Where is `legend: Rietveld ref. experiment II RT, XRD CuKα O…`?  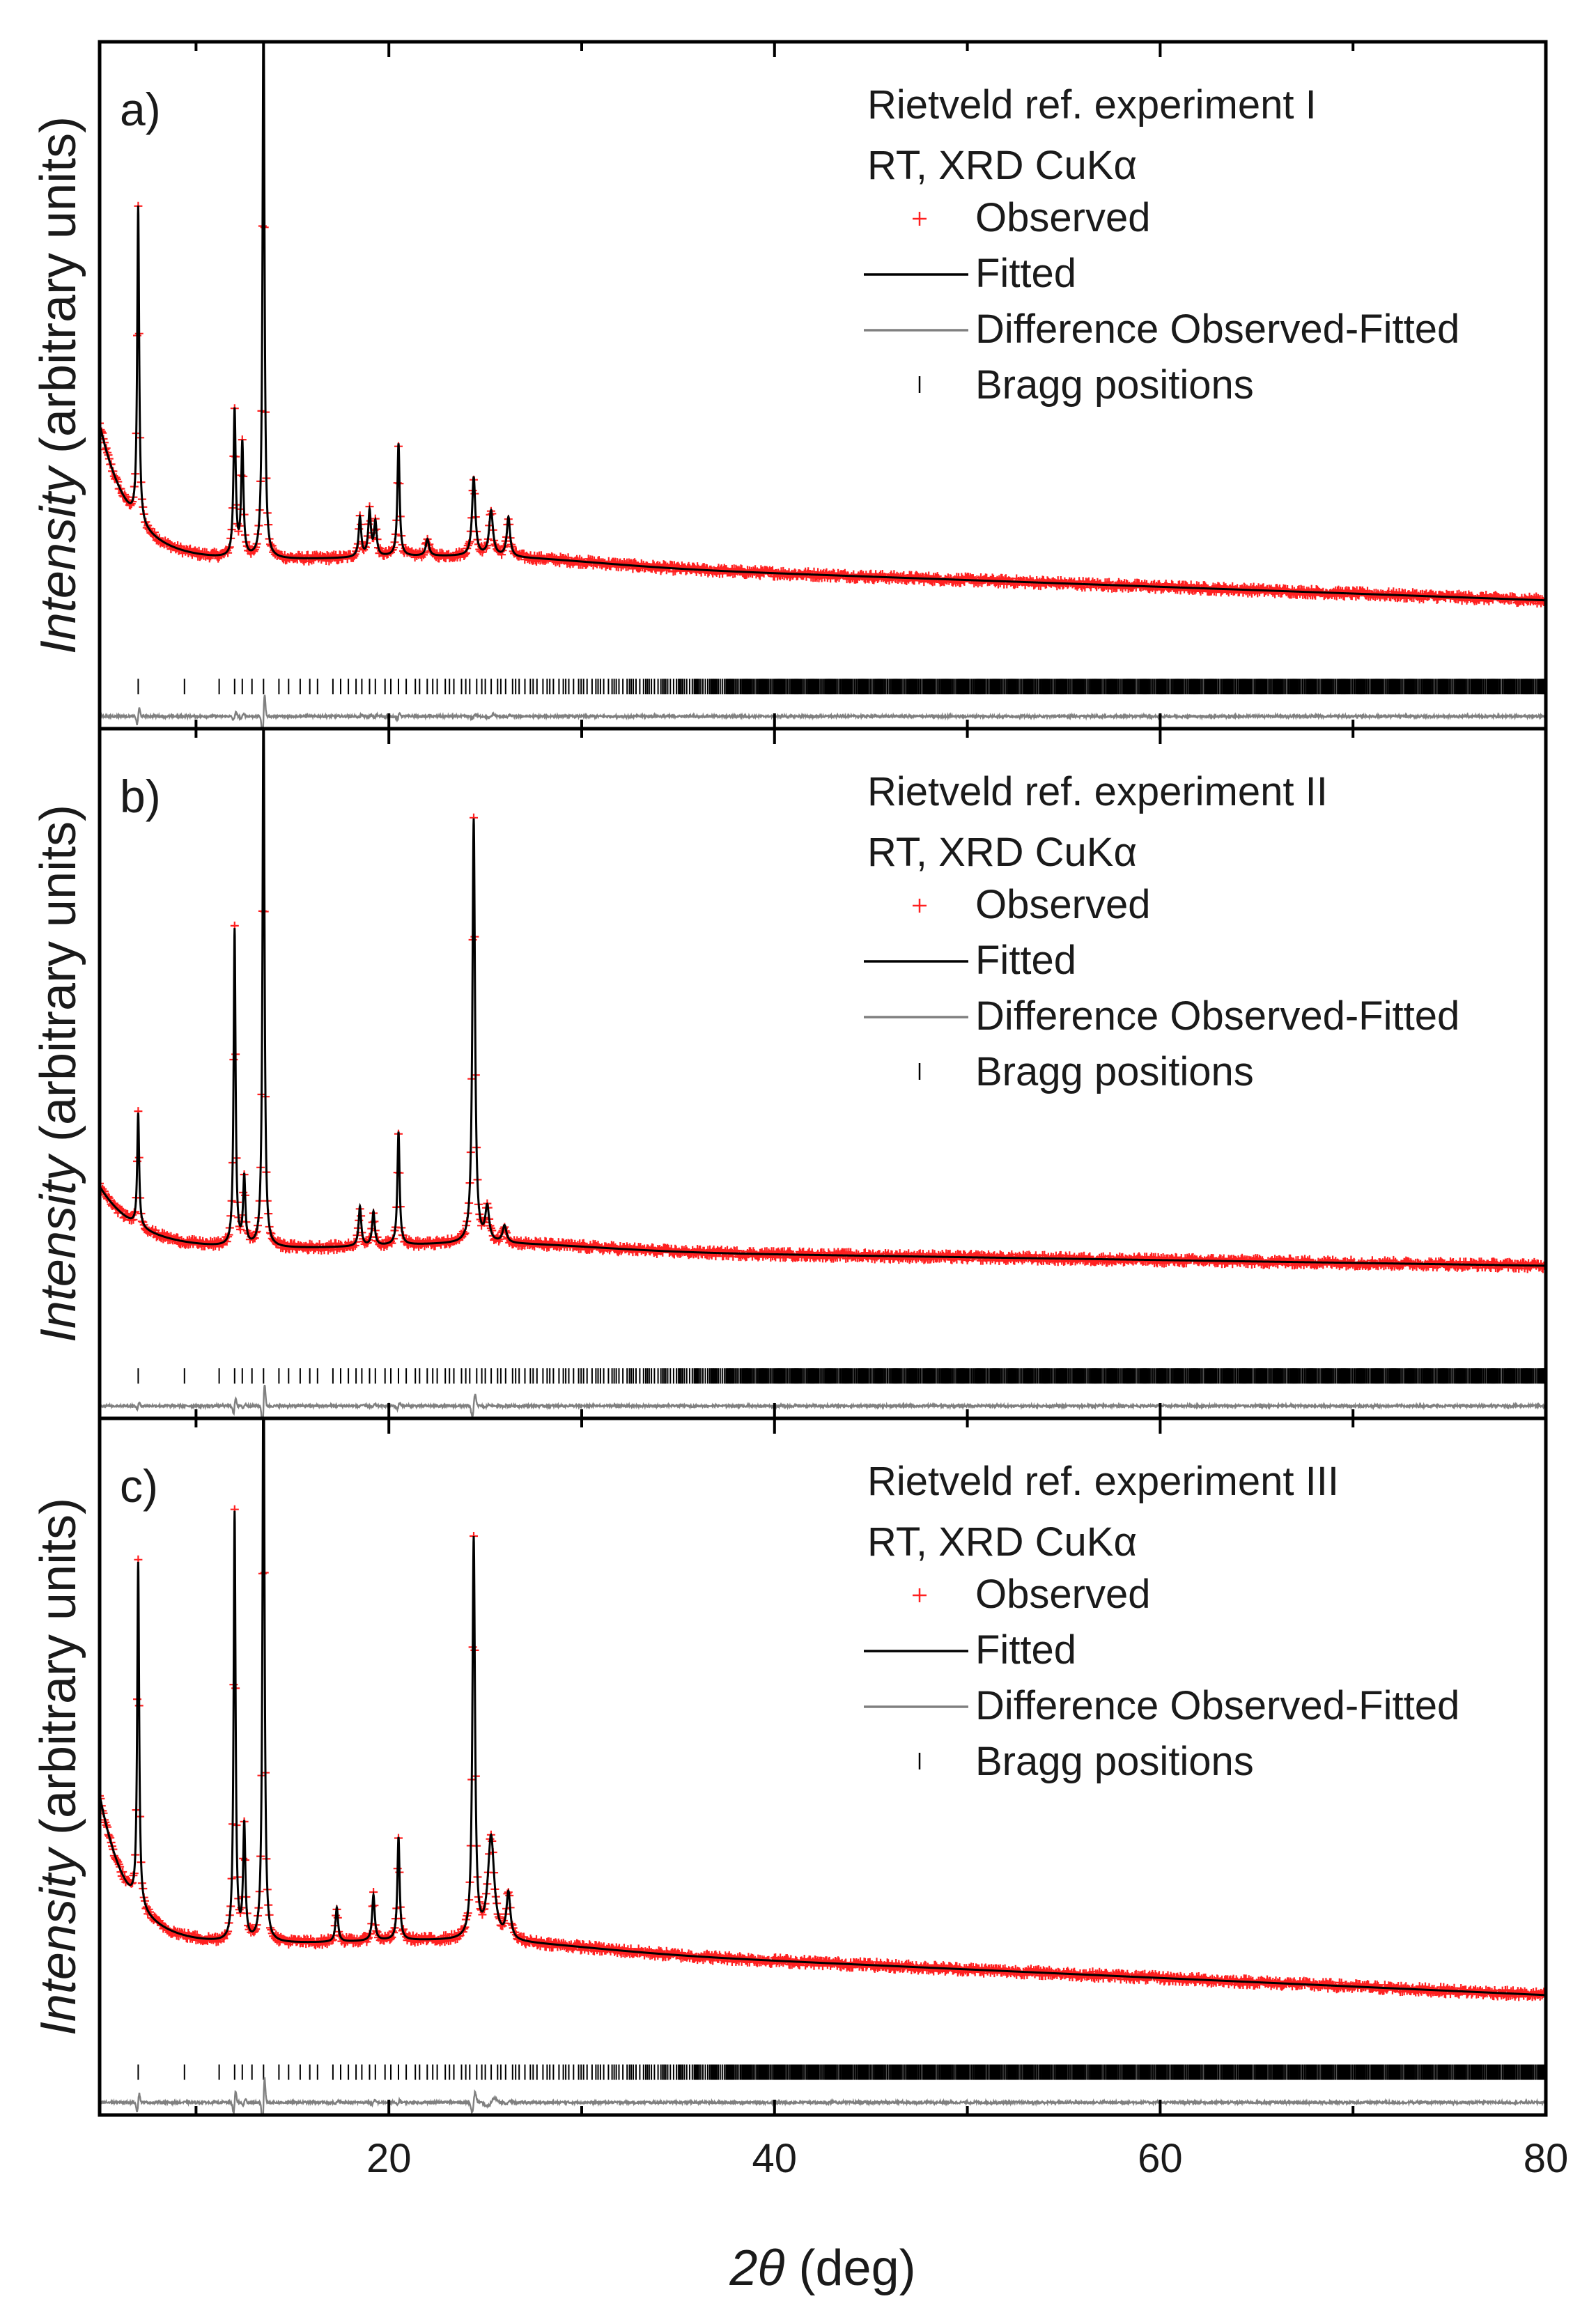 legend: Rietveld ref. experiment II RT, XRD CuKα O… is located at coordinates (1161, 931).